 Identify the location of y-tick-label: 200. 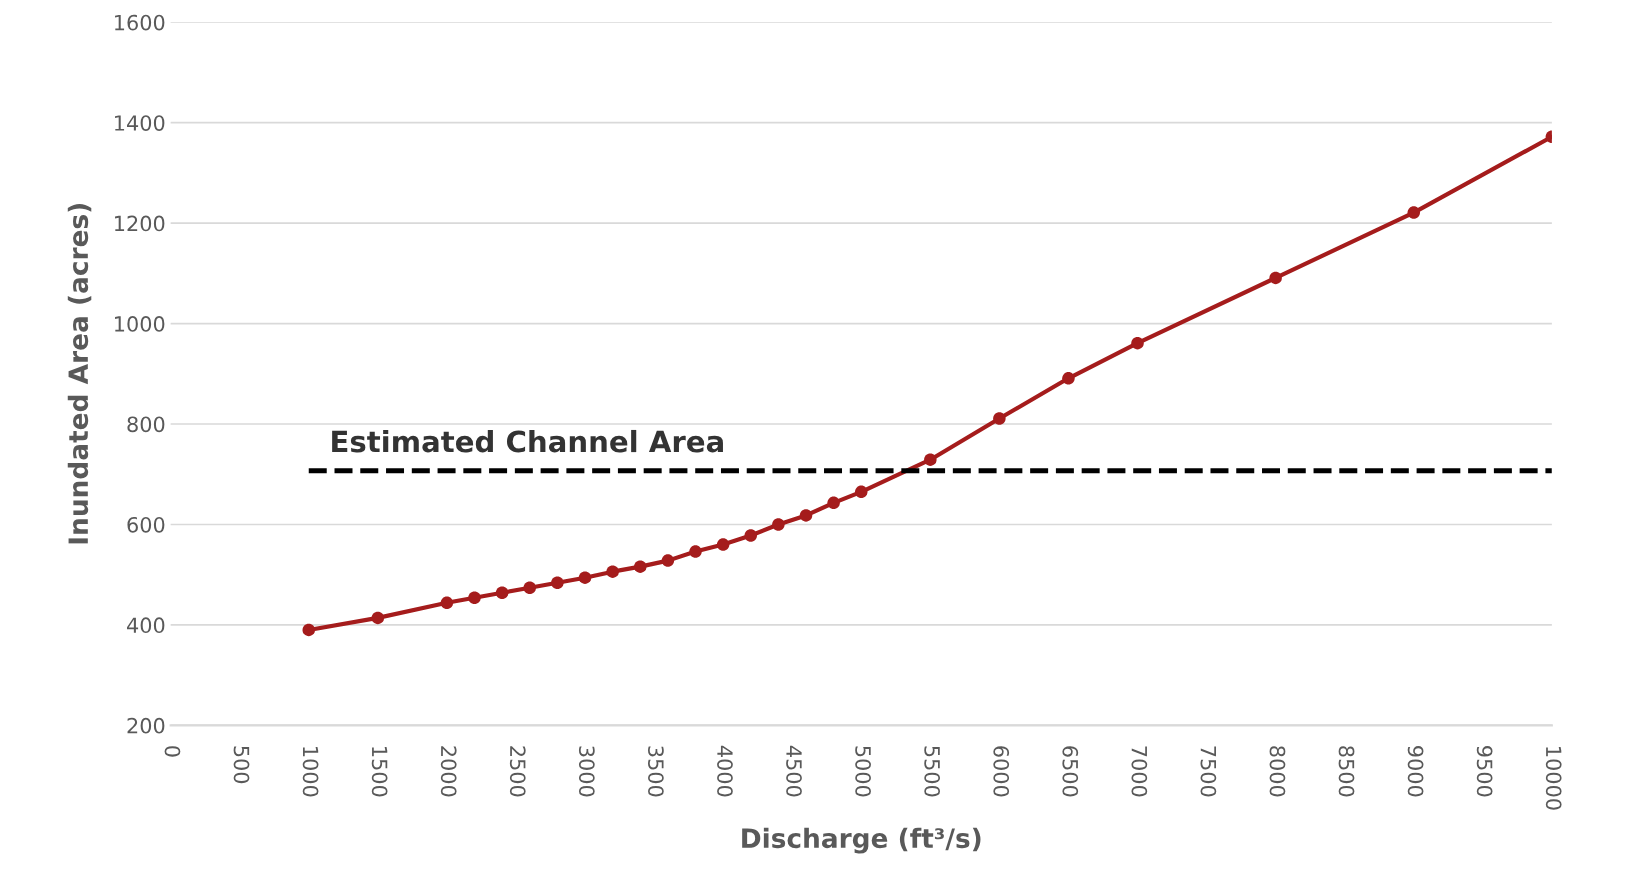
(146, 725).